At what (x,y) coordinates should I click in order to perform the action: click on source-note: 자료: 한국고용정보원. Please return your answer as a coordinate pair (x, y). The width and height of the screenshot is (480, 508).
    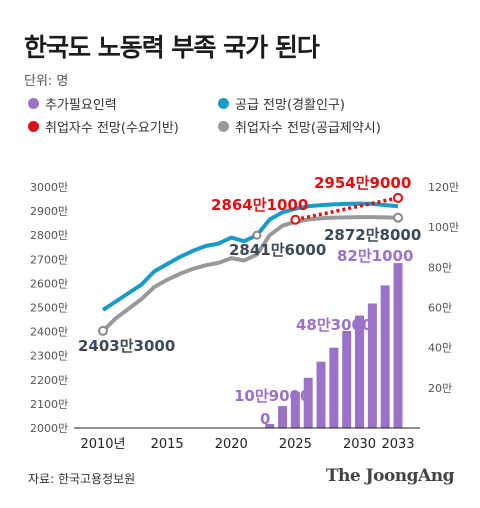
    Looking at the image, I should click on (82, 479).